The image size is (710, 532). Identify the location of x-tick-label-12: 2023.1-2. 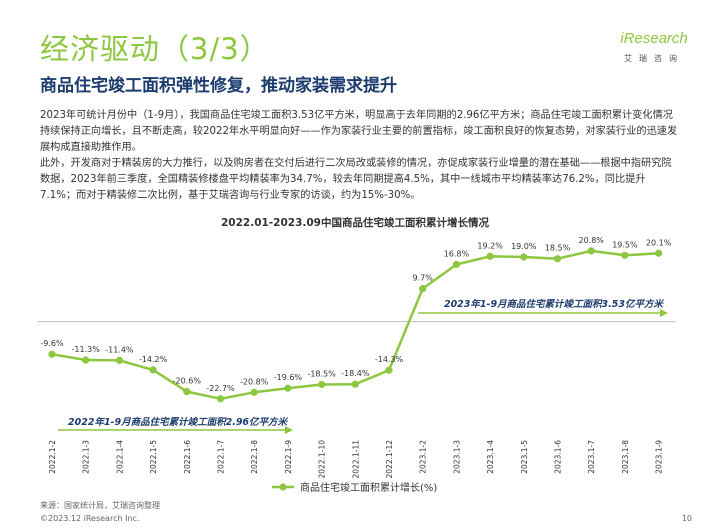
(423, 457).